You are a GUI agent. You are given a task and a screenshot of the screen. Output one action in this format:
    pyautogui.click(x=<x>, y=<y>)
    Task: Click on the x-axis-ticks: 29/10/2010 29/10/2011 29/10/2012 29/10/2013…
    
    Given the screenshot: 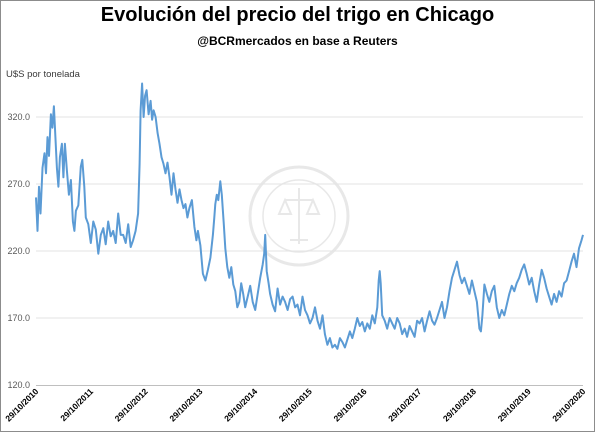 What is the action you would take?
    pyautogui.click(x=295, y=404)
    